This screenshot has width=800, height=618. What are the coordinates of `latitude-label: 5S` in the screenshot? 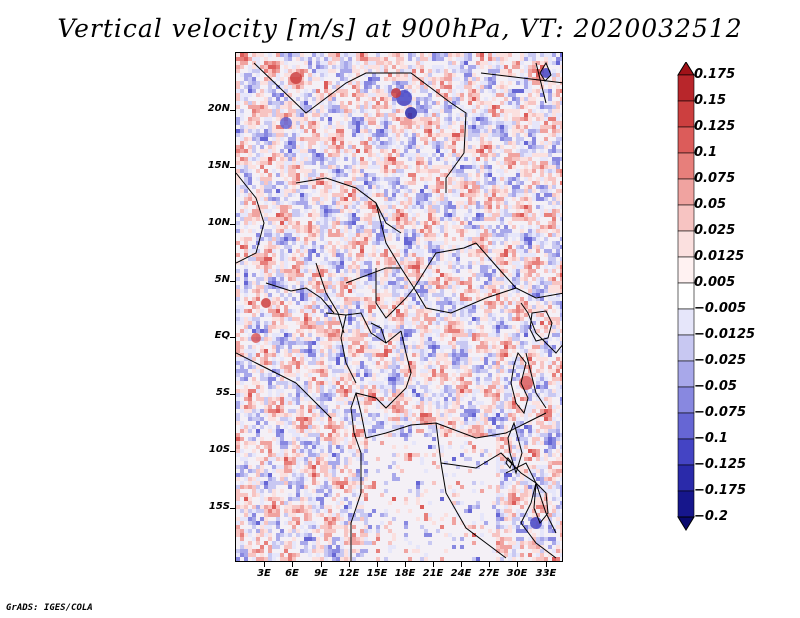 It's located at (222, 392).